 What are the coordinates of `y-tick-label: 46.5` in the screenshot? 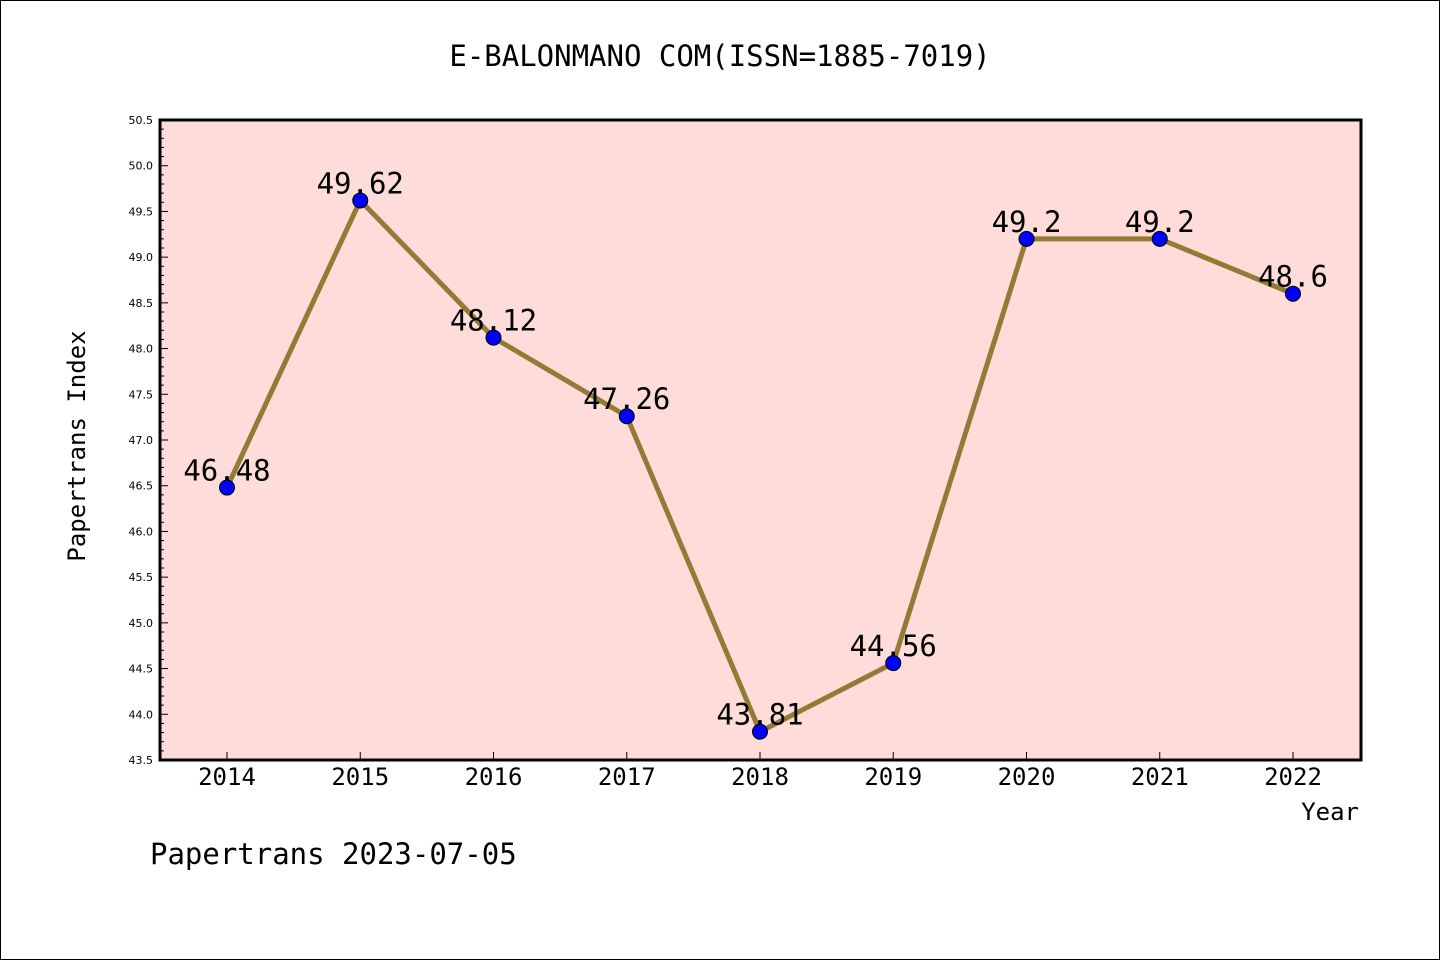 It's located at (141, 486).